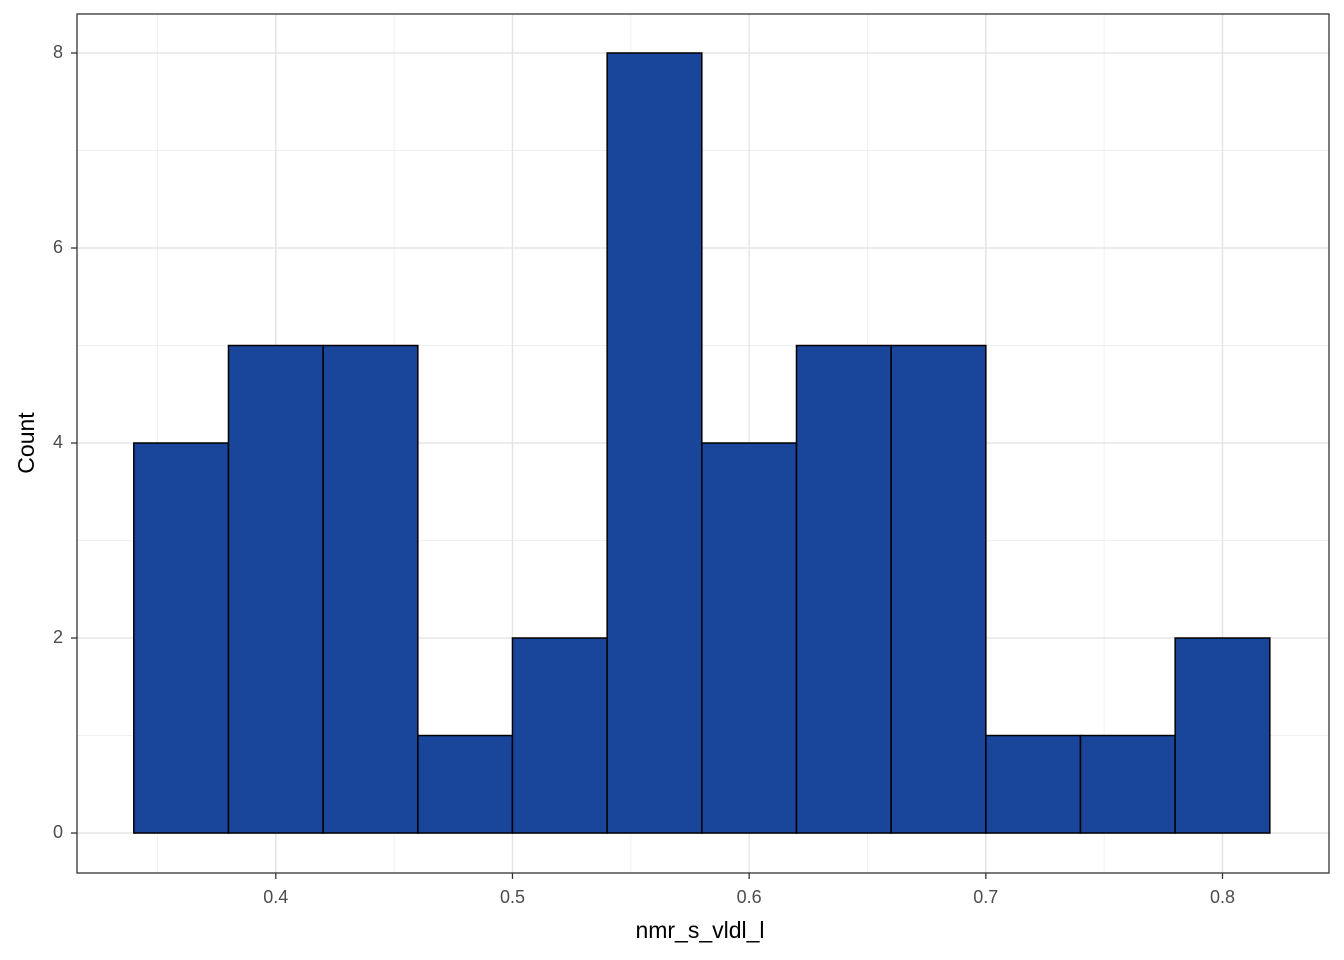 Image resolution: width=1344 pixels, height=960 pixels. What do you see at coordinates (985, 897) in the screenshot?
I see `x-tick-label: 0.7` at bounding box center [985, 897].